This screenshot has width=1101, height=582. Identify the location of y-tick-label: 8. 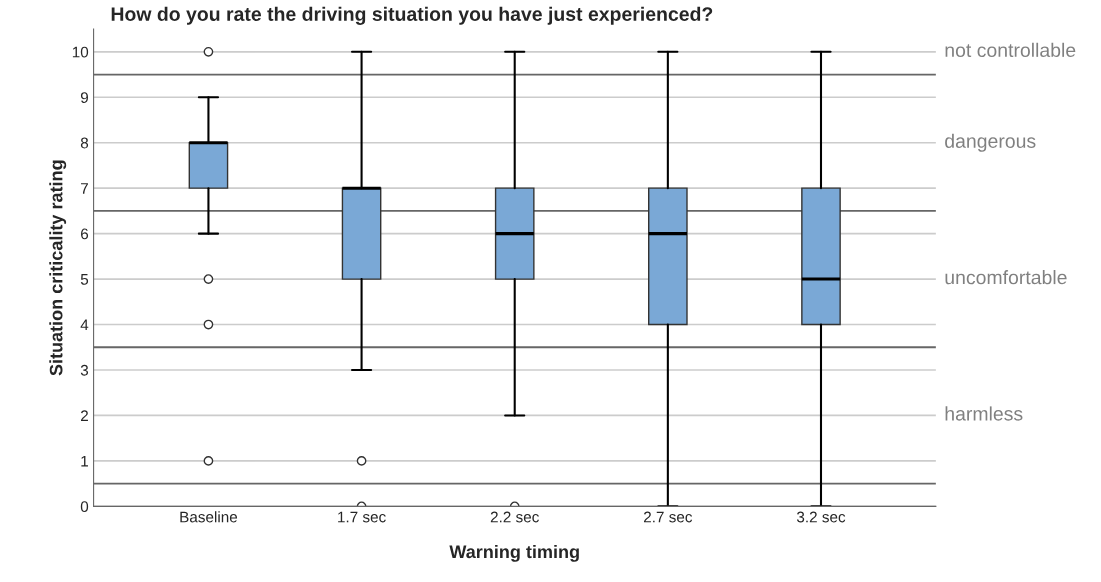
(84, 143).